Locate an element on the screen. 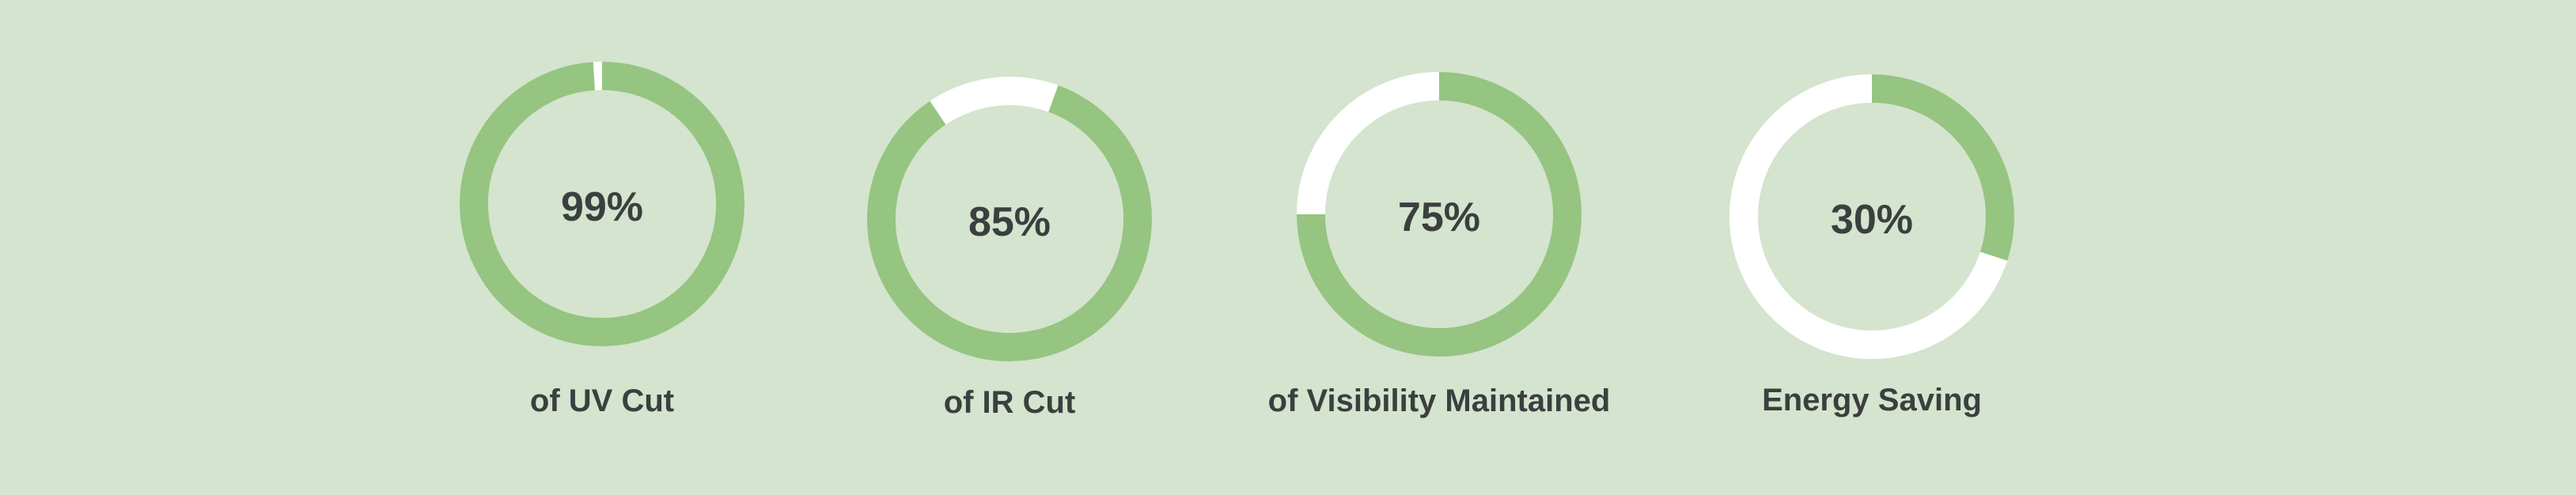 The width and height of the screenshot is (2576, 495). donut-value-label: 99% is located at coordinates (602, 207).